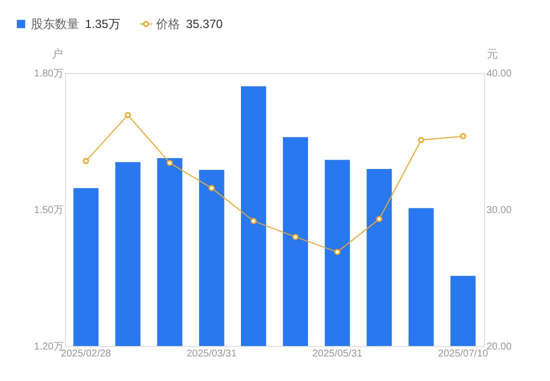  I want to click on legend-label: 股东数量, so click(55, 24).